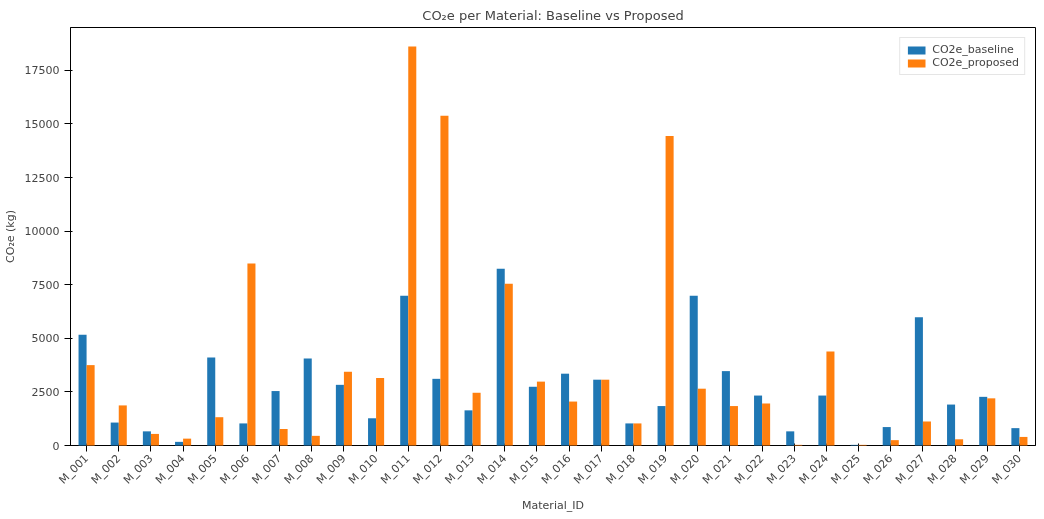 The image size is (1044, 519). What do you see at coordinates (42, 178) in the screenshot?
I see `y-tick-label: 12500` at bounding box center [42, 178].